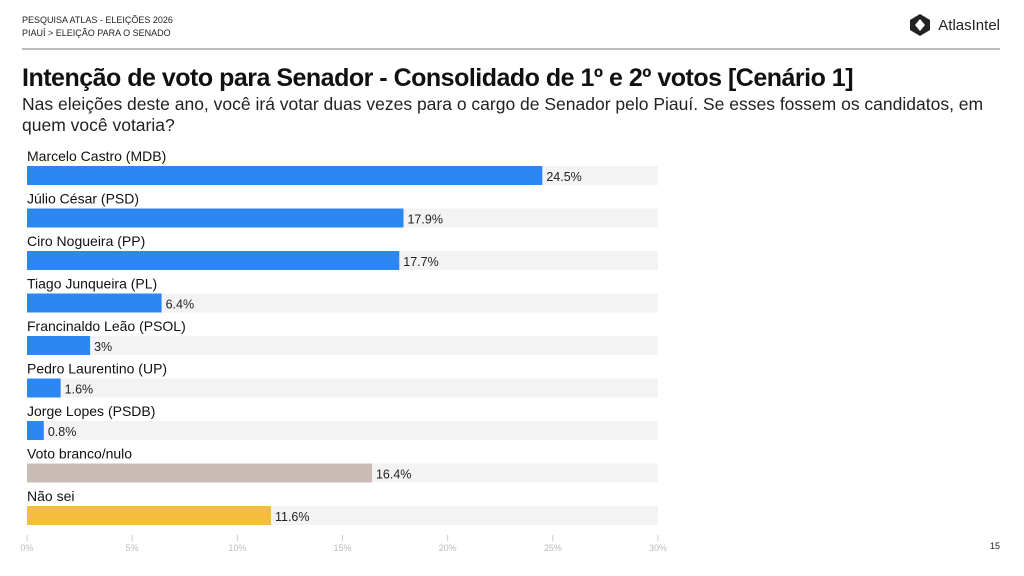 This screenshot has width=1024, height=576. I want to click on category-label: Júlio César (PSD), so click(83, 199).